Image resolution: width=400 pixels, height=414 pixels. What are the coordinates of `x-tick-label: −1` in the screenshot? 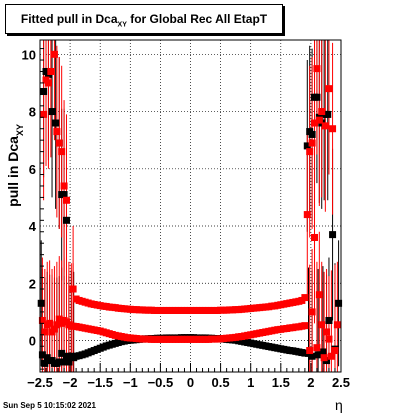 It's located at (130, 382).